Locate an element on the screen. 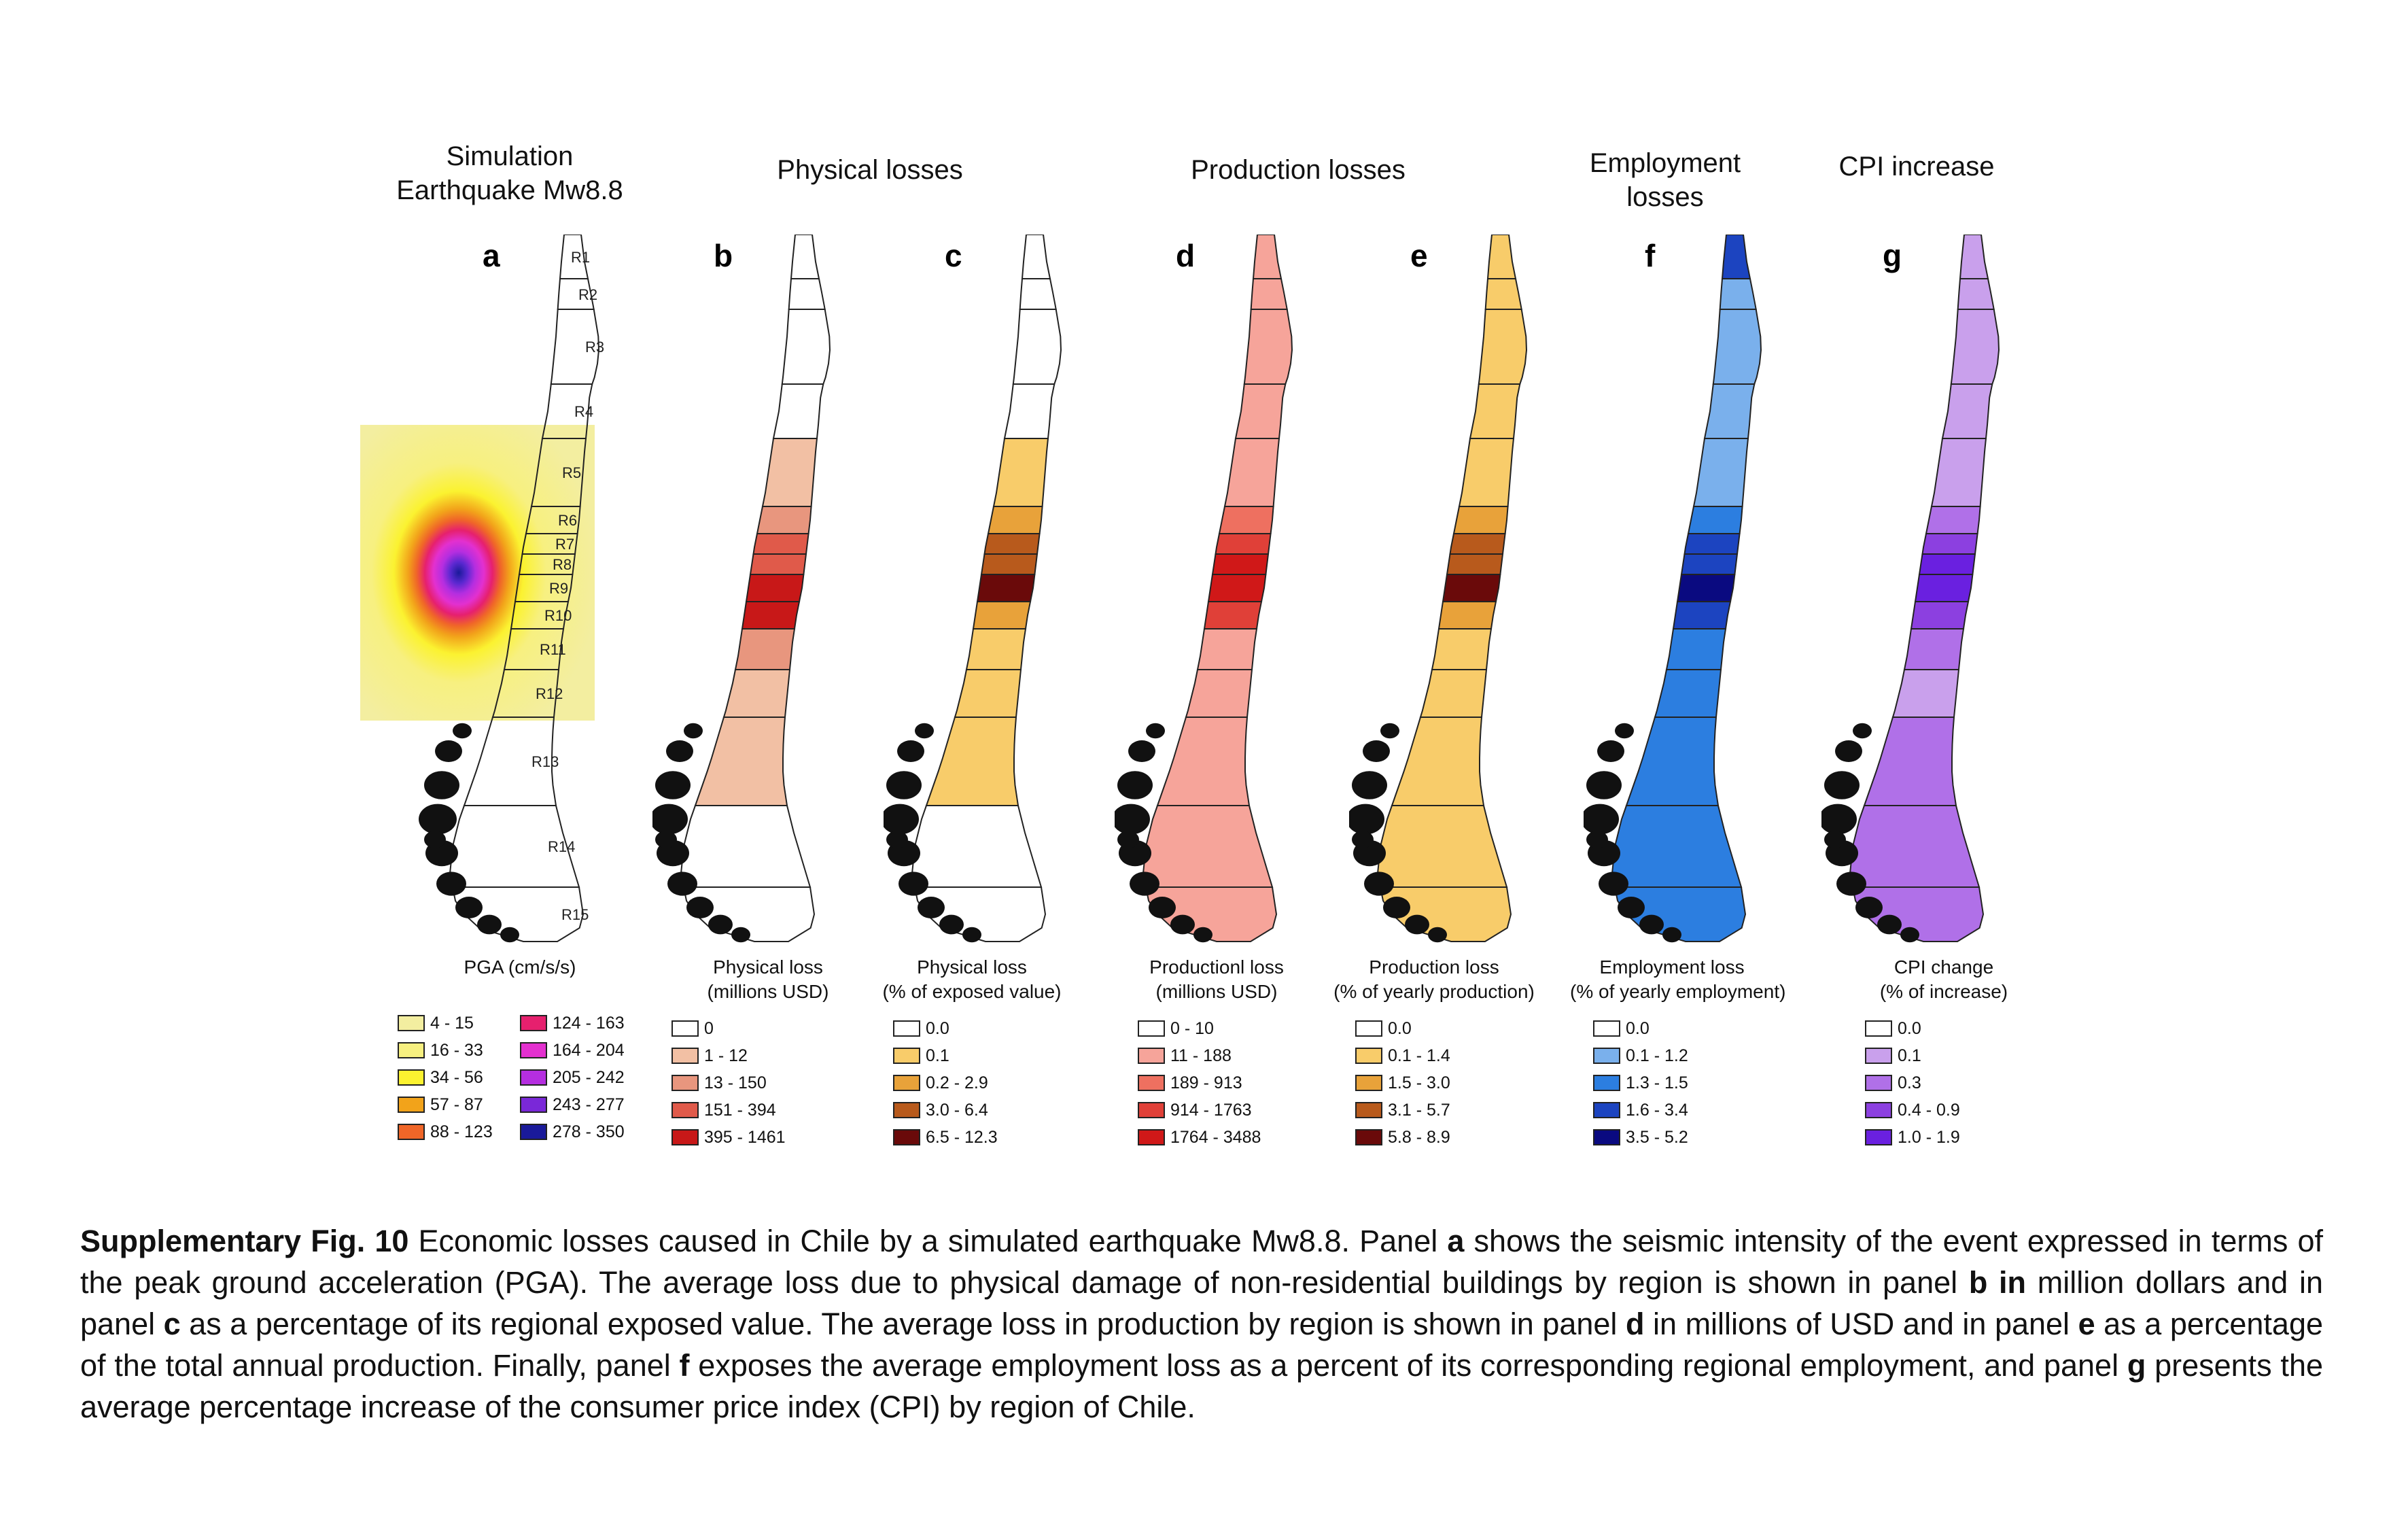  legend-title-line: (% of exposed value) is located at coordinates (972, 991).